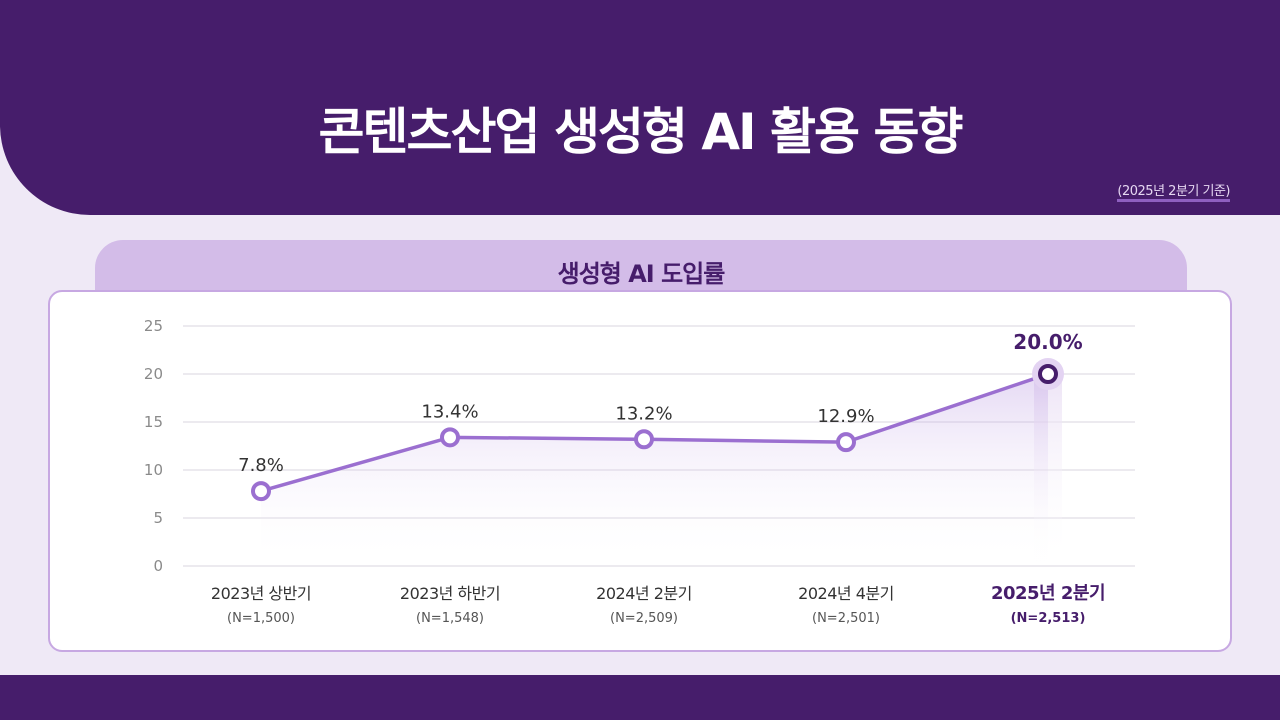 The image size is (1280, 720). Describe the element at coordinates (644, 618) in the screenshot. I see `sample-size-label: (N=2,509)` at that location.